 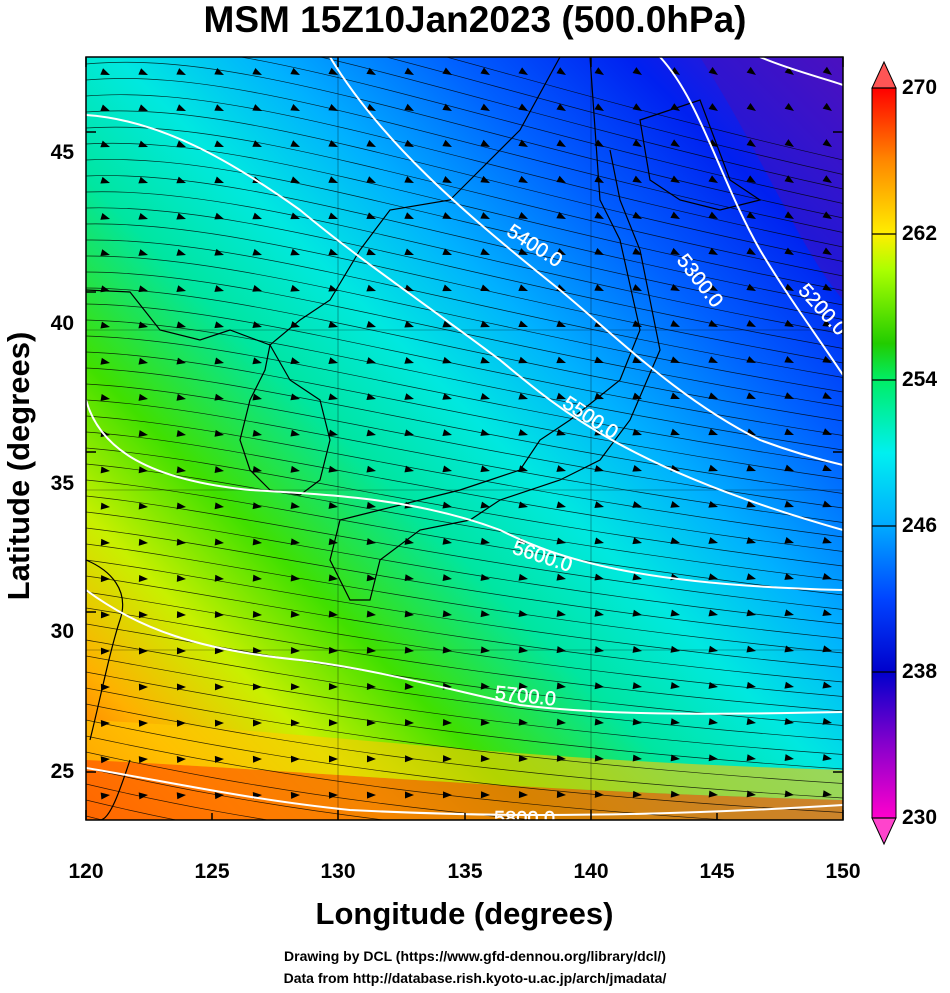 I want to click on x-tick-label: 125, so click(x=212, y=871).